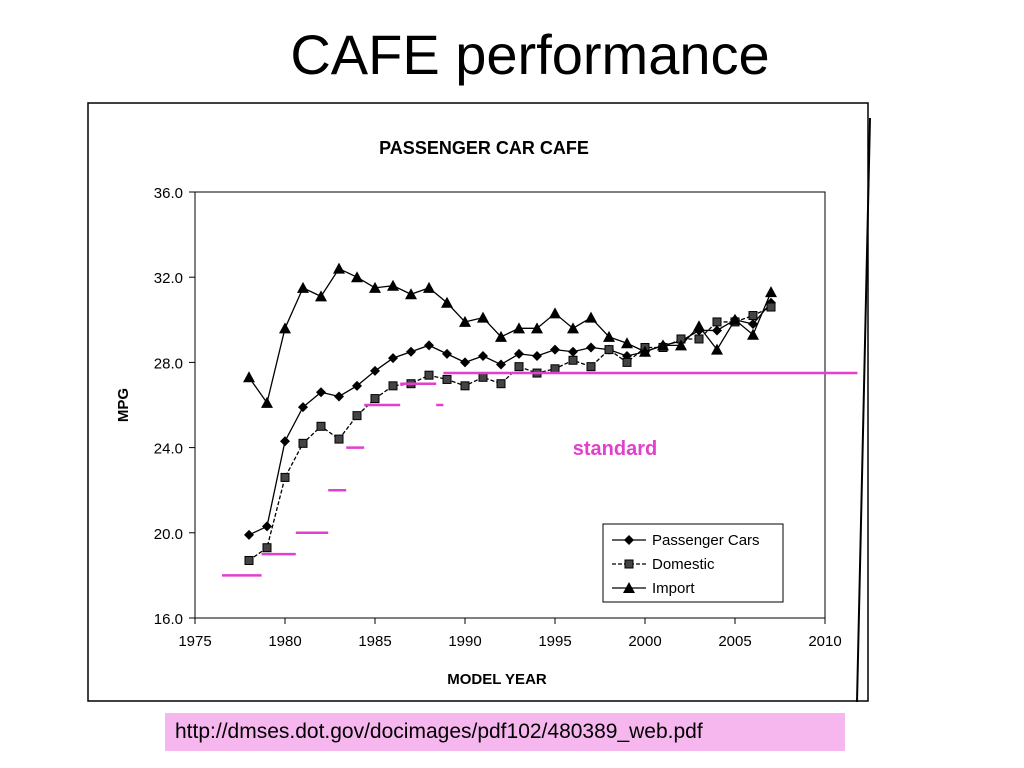 This screenshot has width=1024, height=768. What do you see at coordinates (673, 588) in the screenshot?
I see `legend-entry: Import` at bounding box center [673, 588].